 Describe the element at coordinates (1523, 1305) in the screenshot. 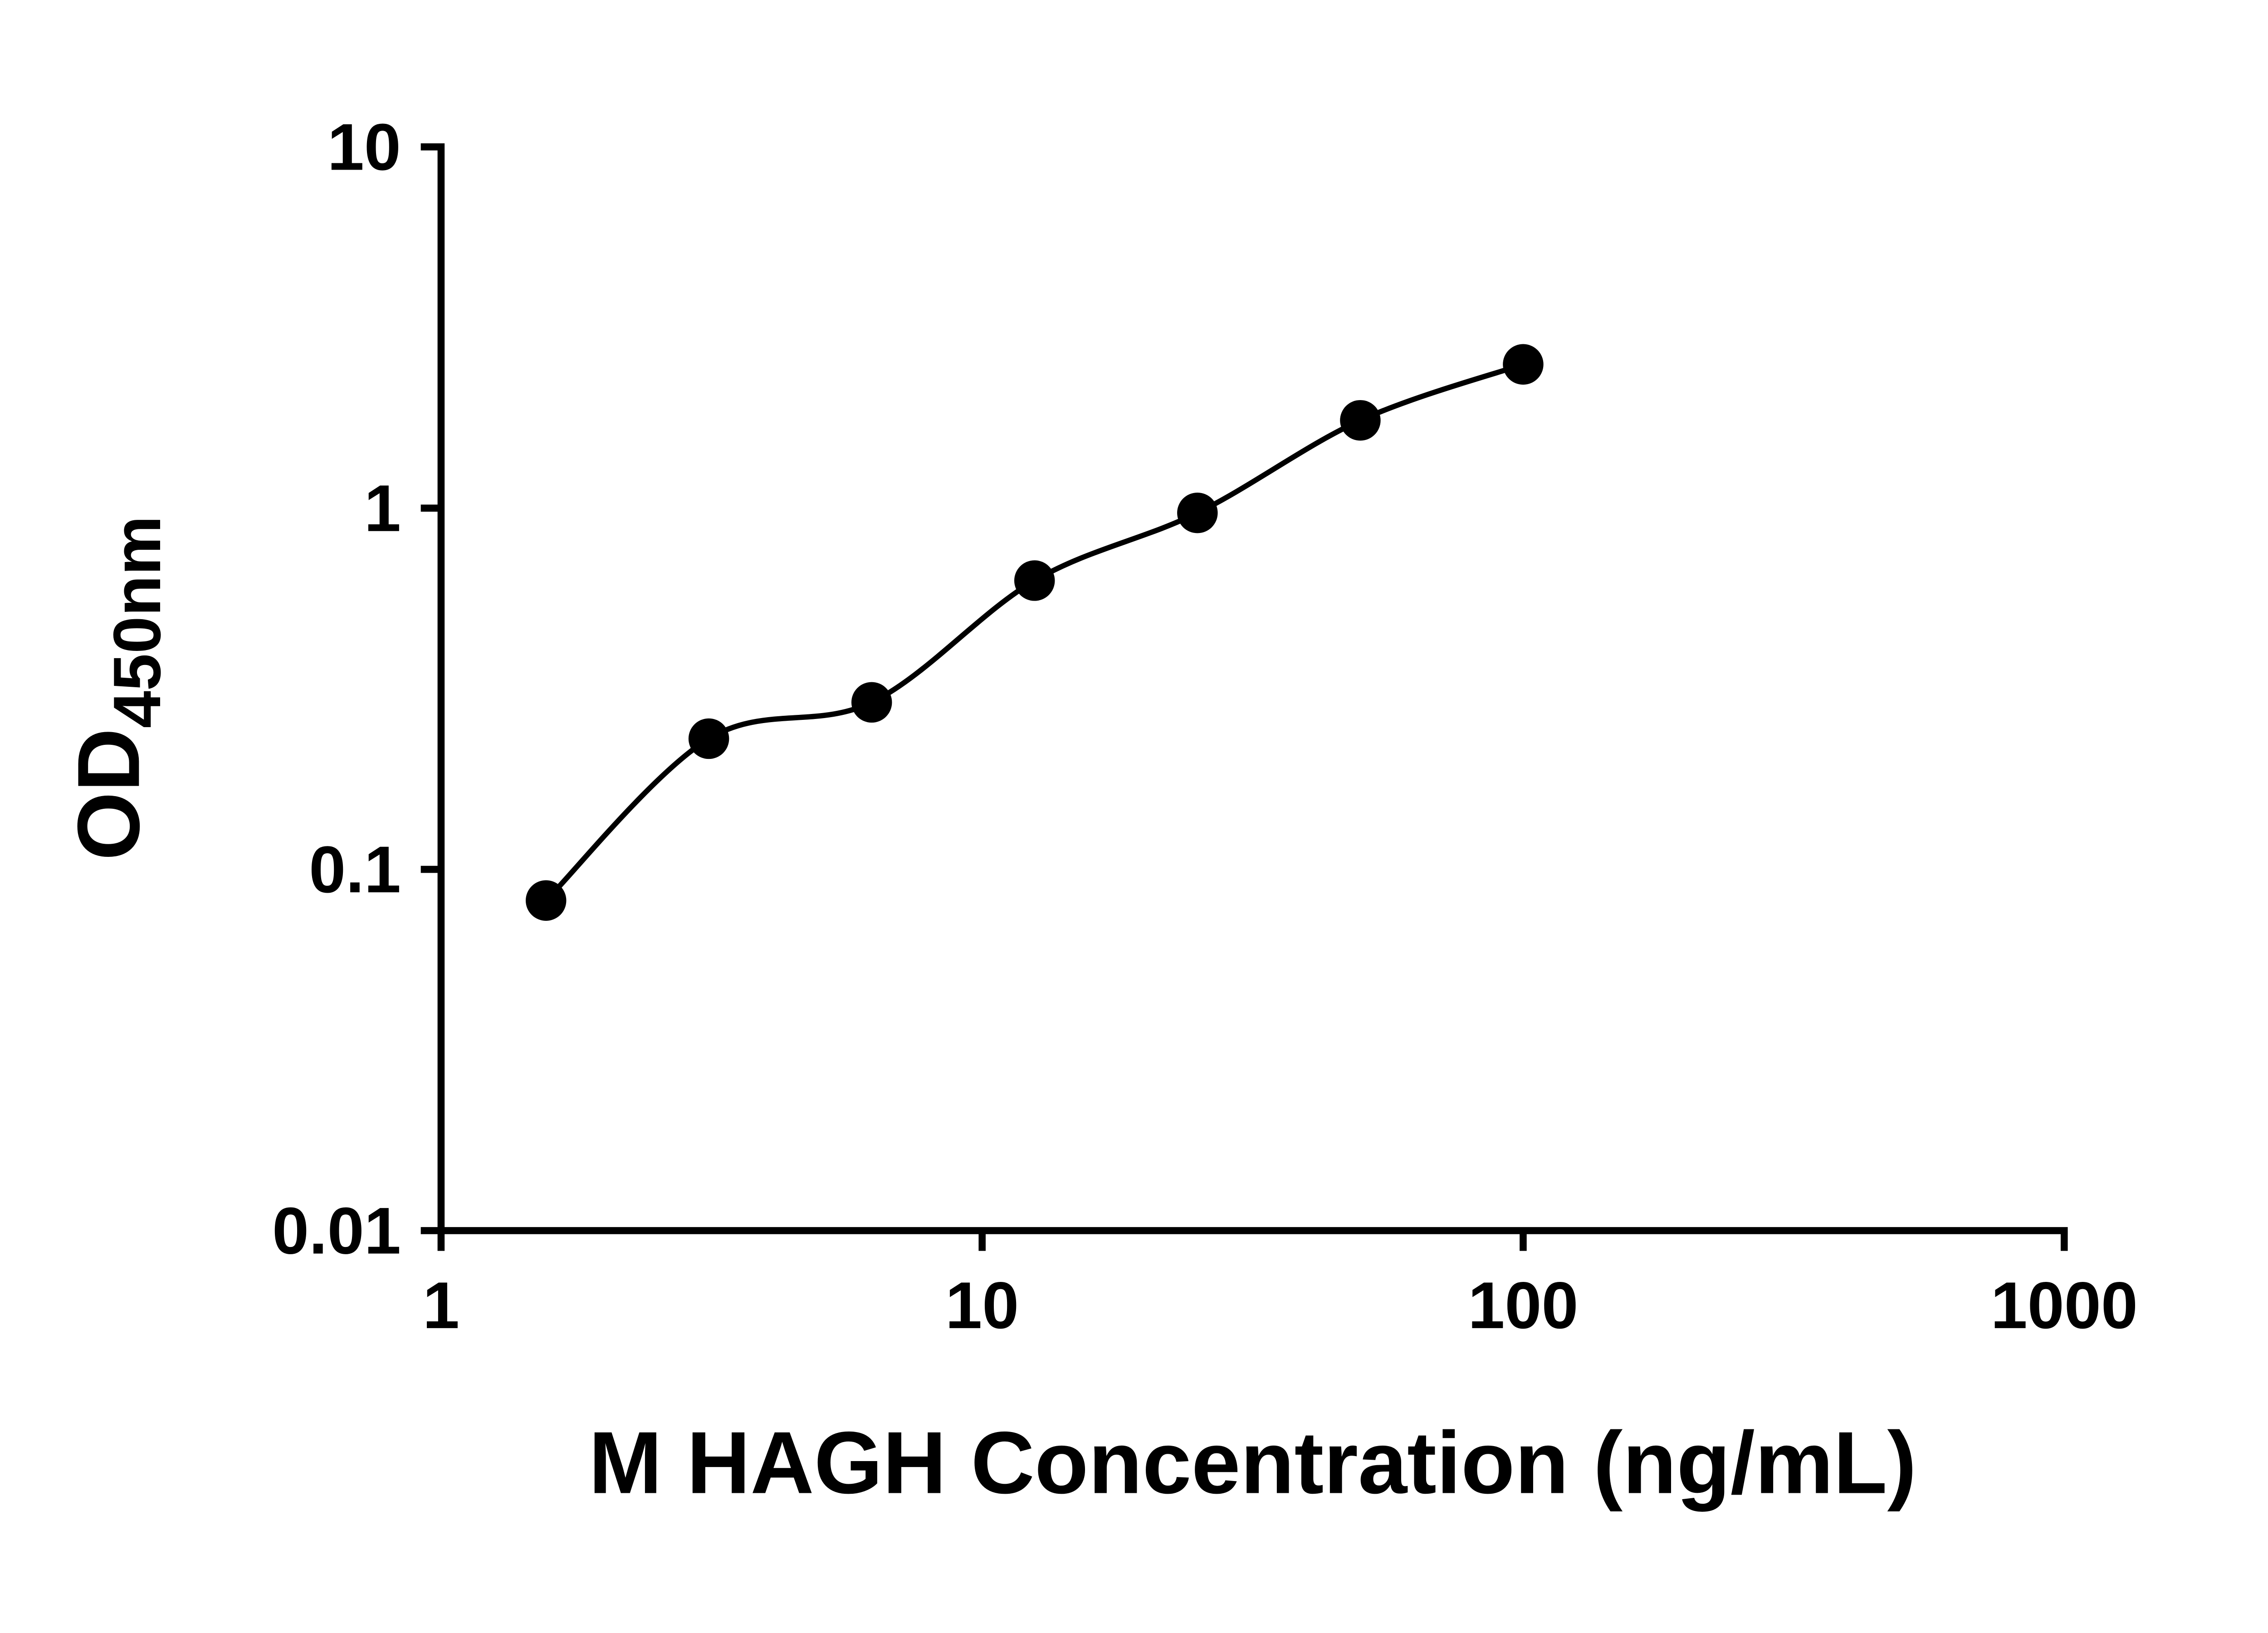

I see `x-tick-label-100: 100` at that location.